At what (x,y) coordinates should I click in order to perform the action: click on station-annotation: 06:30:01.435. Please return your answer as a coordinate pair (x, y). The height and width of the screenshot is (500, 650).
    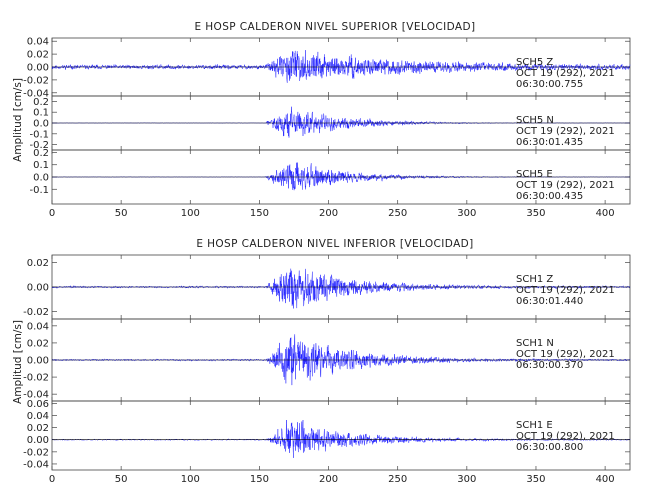
    Looking at the image, I should click on (549, 142).